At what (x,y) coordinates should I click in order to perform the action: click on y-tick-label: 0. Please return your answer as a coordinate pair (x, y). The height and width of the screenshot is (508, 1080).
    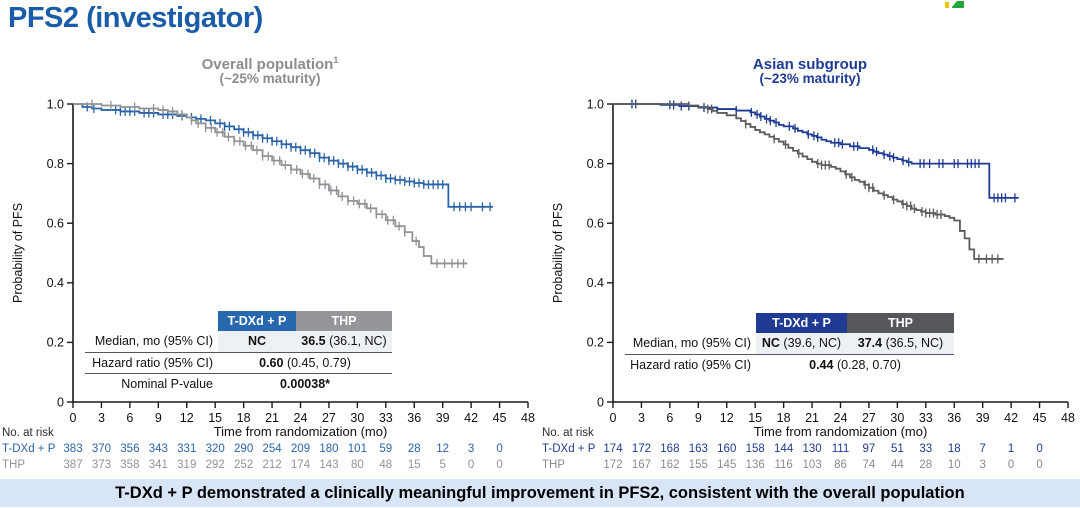
    Looking at the image, I should click on (600, 402).